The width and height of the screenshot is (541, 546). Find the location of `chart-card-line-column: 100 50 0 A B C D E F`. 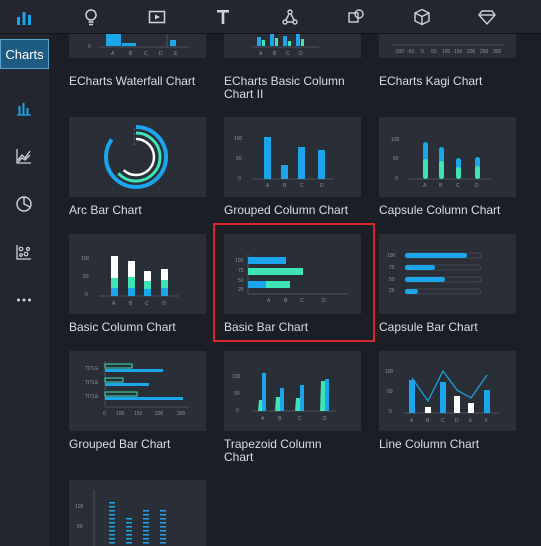

chart-card-line-column: 100 50 0 A B C D E F is located at coordinates (447, 391).